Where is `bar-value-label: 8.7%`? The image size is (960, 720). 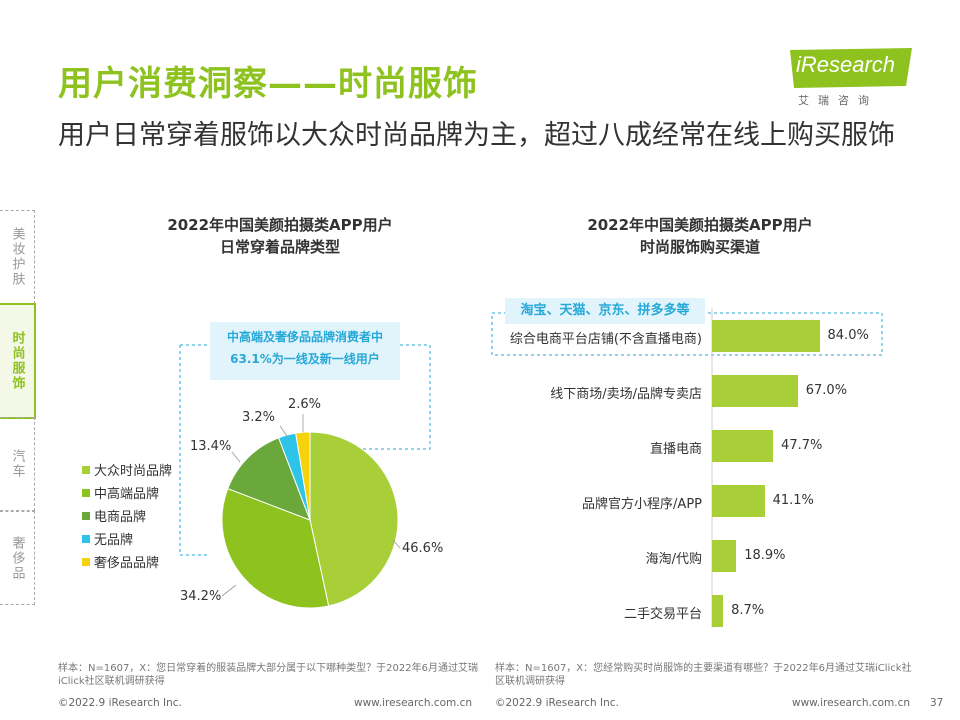
bar-value-label: 8.7% is located at coordinates (748, 610).